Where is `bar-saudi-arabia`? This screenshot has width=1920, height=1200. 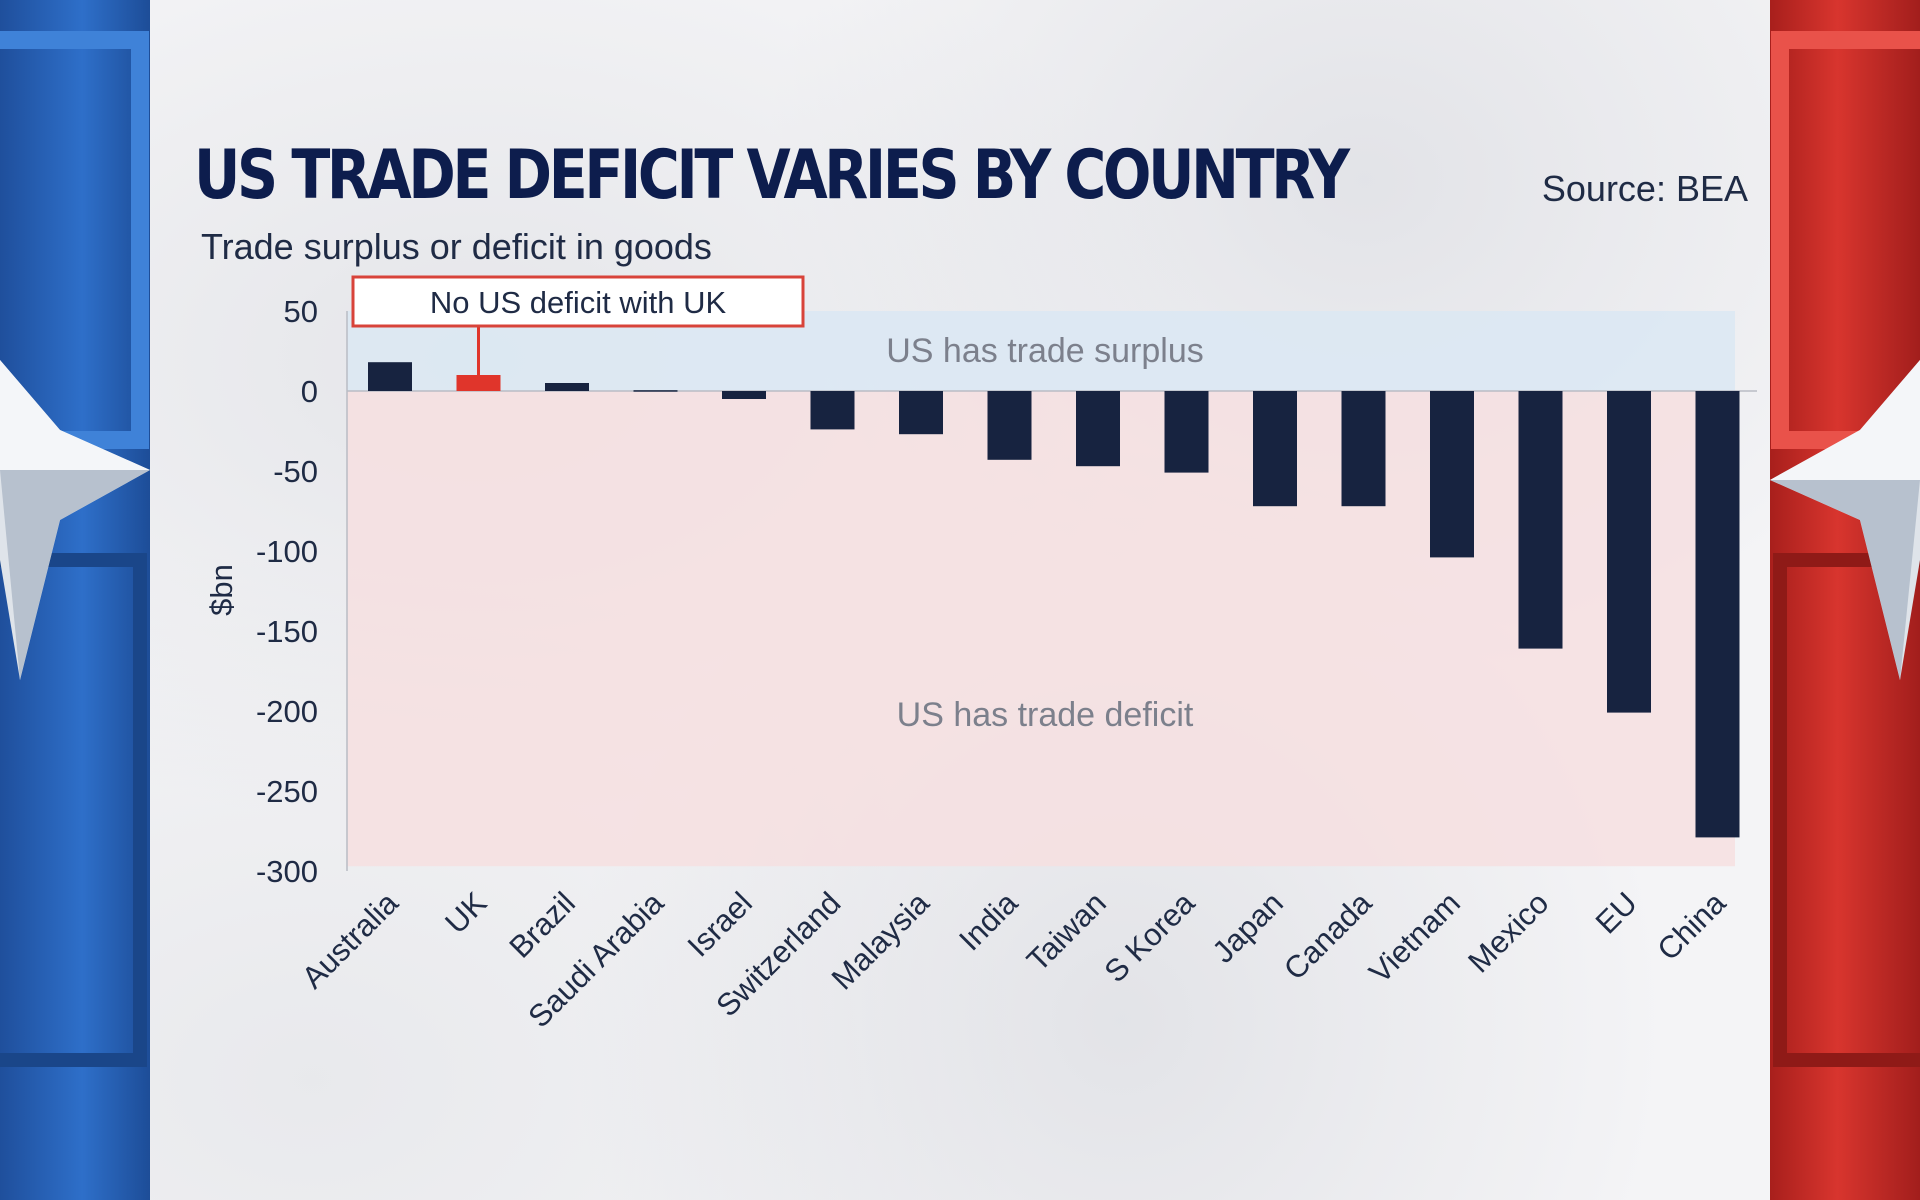
bar-saudi-arabia is located at coordinates (655, 391).